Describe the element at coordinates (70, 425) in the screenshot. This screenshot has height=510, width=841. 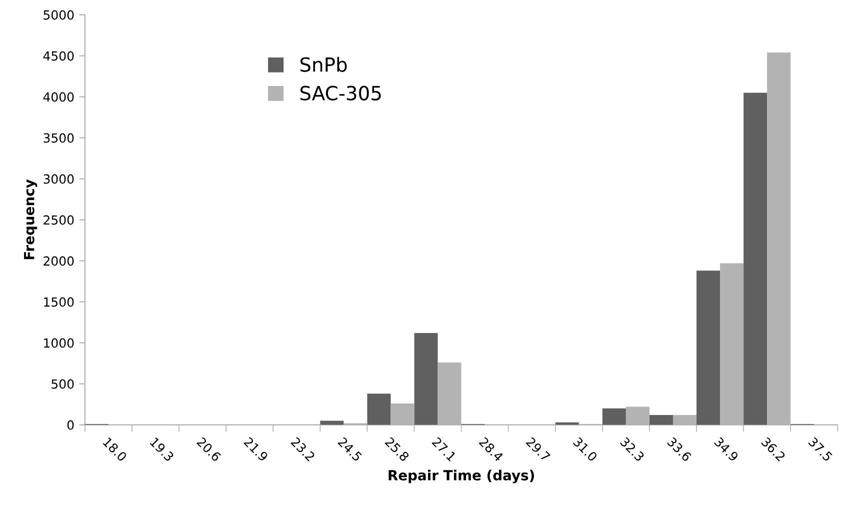
I see `y-tick-label: 0` at that location.